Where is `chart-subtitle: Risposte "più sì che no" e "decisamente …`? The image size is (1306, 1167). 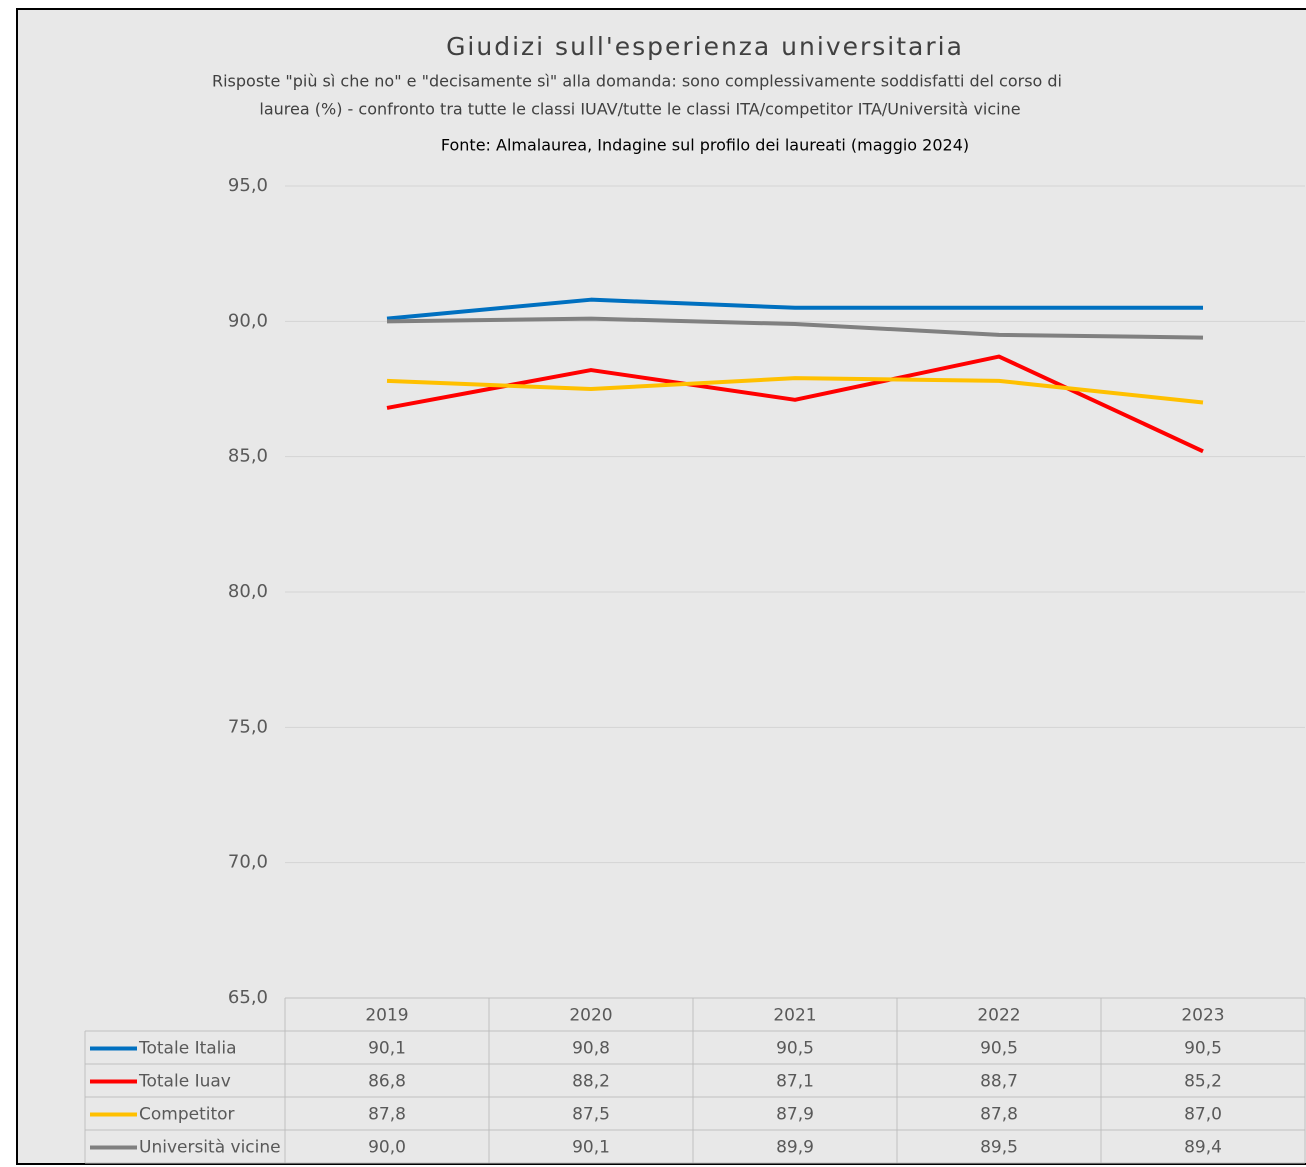 chart-subtitle: Risposte "più sì che no" e "decisamente … is located at coordinates (637, 81).